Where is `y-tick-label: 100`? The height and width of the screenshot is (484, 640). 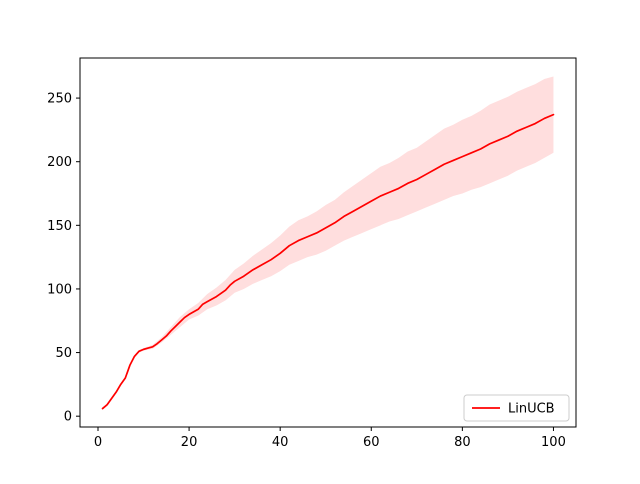 y-tick-label: 100 is located at coordinates (59, 289).